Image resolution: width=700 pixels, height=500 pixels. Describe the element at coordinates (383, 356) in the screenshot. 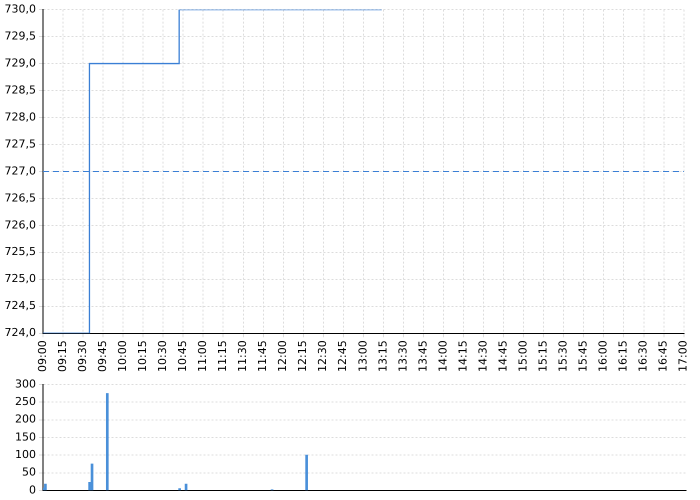

I see `x-tick-label: 13:15` at that location.